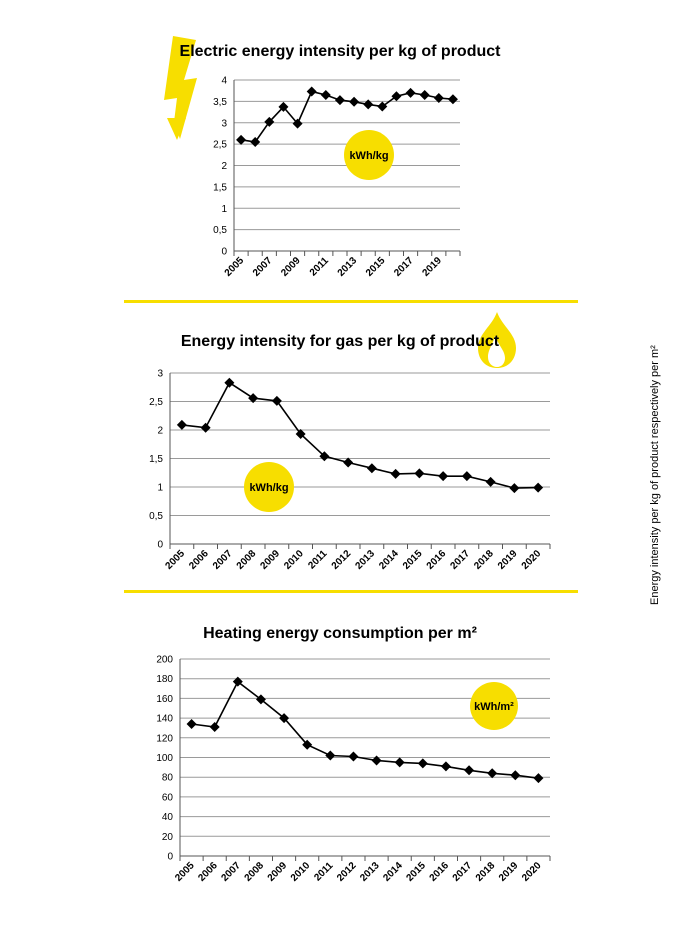 The width and height of the screenshot is (680, 930). I want to click on y-tick-label: 20, so click(168, 837).